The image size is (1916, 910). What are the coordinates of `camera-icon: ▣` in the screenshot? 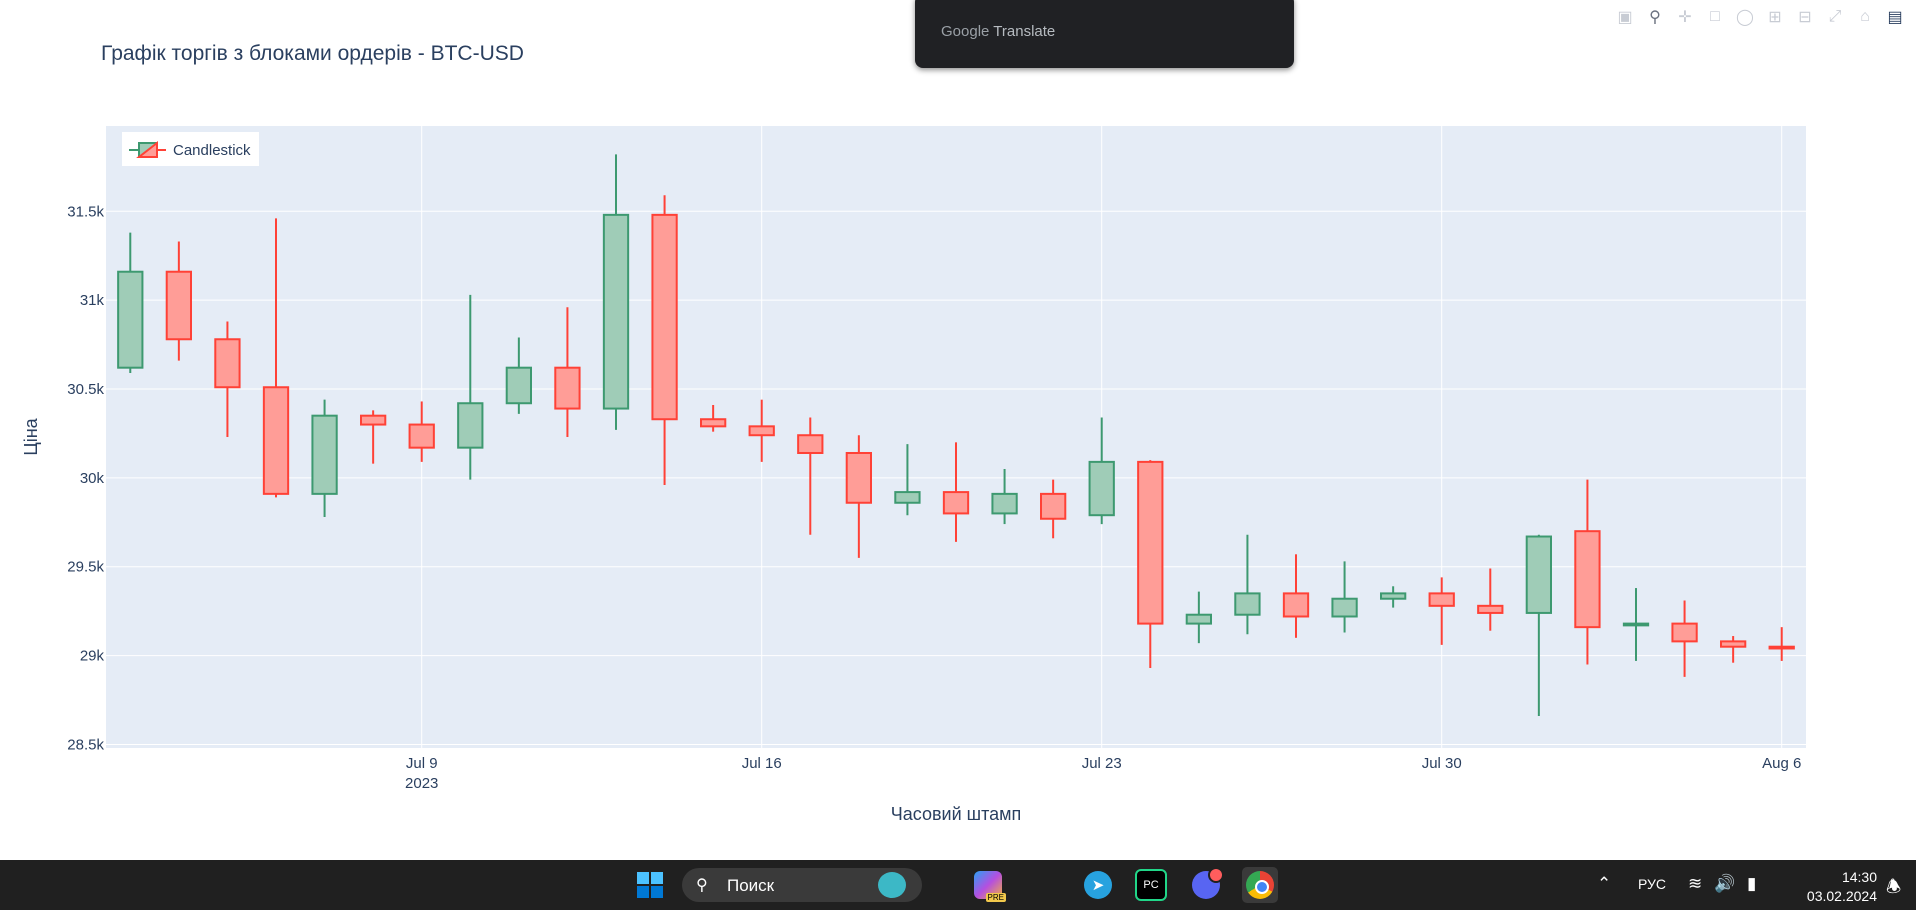 It's located at (1625, 17).